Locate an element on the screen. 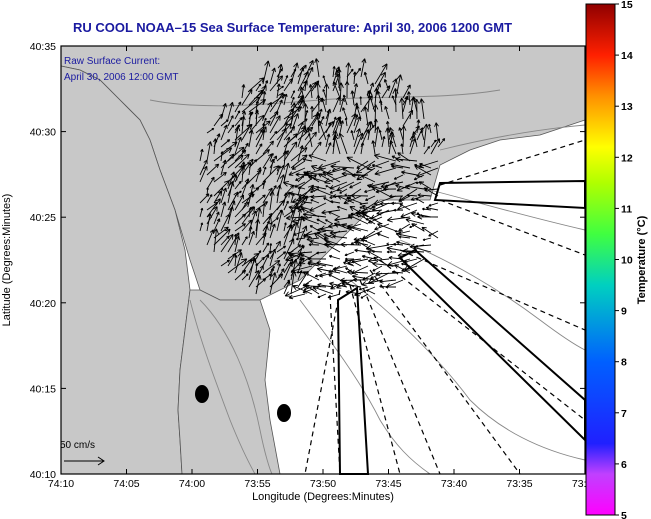 The width and height of the screenshot is (651, 519). x-tick-label: 74:05 is located at coordinates (126, 484).